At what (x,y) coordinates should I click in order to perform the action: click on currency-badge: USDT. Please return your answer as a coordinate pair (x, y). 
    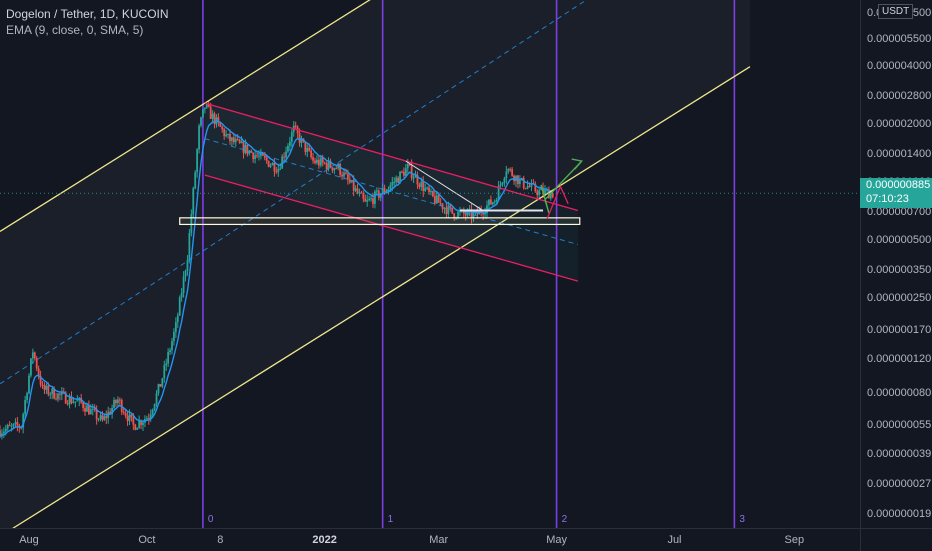
    Looking at the image, I should click on (896, 11).